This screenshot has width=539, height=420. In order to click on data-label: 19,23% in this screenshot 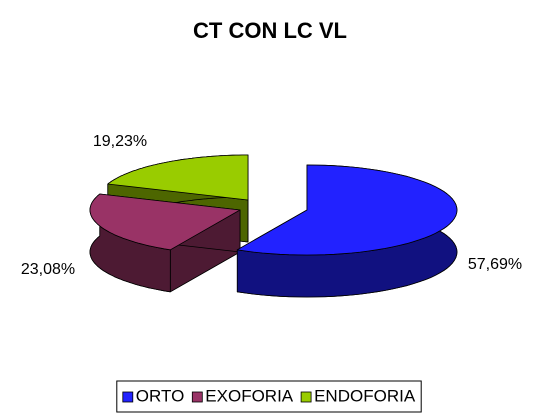, I will do `click(120, 141)`.